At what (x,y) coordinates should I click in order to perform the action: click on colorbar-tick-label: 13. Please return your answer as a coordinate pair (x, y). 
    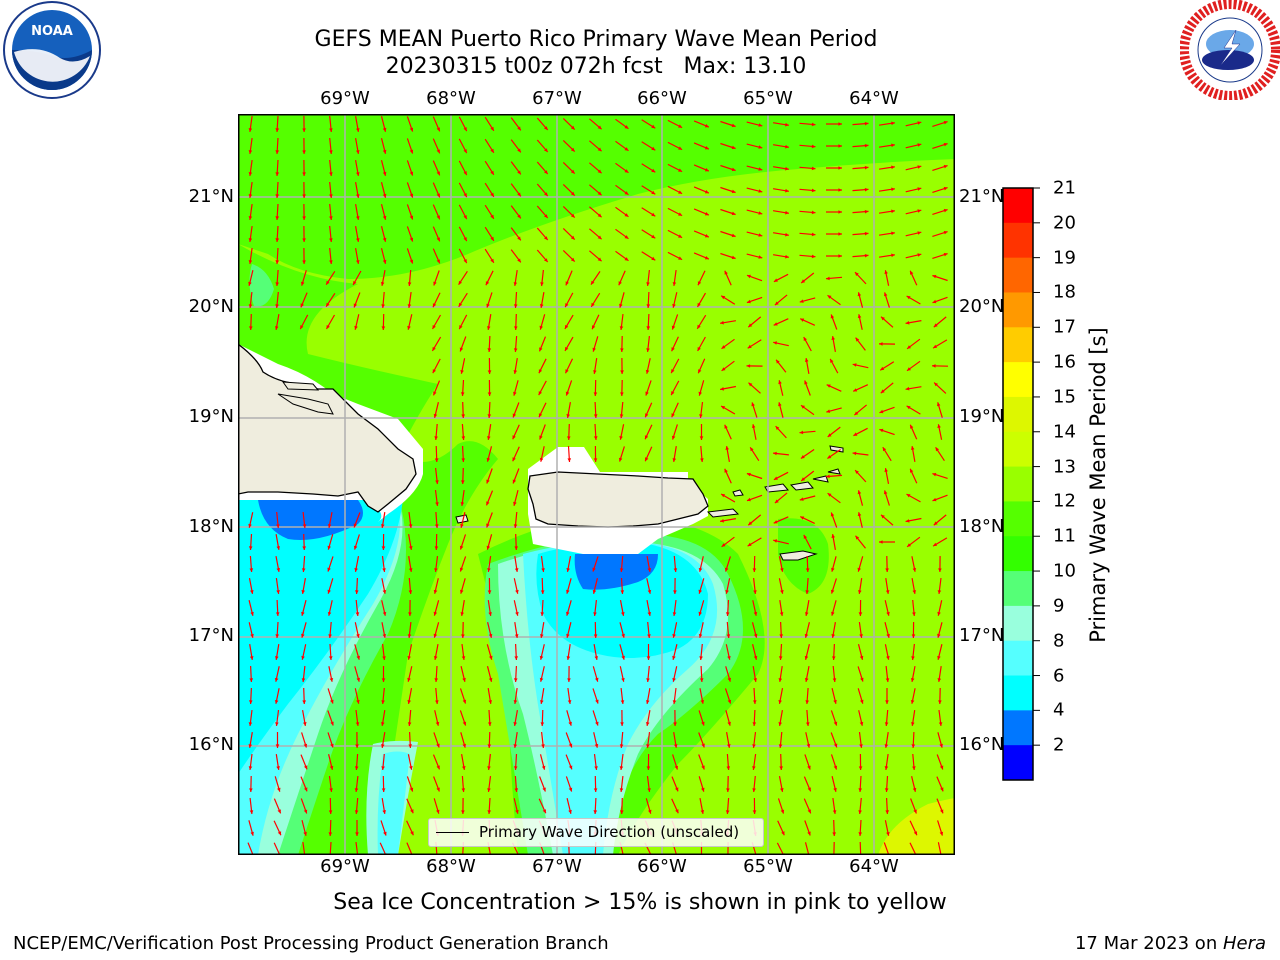
    Looking at the image, I should click on (1064, 467).